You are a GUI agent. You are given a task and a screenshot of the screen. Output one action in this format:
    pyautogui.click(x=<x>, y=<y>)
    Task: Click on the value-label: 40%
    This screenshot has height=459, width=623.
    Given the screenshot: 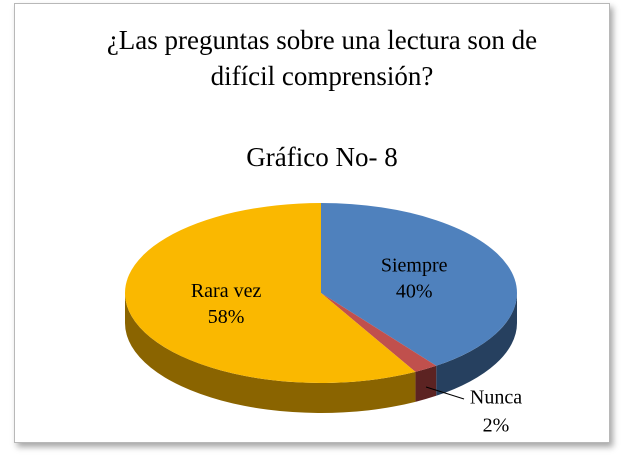 What is the action you would take?
    pyautogui.click(x=414, y=292)
    